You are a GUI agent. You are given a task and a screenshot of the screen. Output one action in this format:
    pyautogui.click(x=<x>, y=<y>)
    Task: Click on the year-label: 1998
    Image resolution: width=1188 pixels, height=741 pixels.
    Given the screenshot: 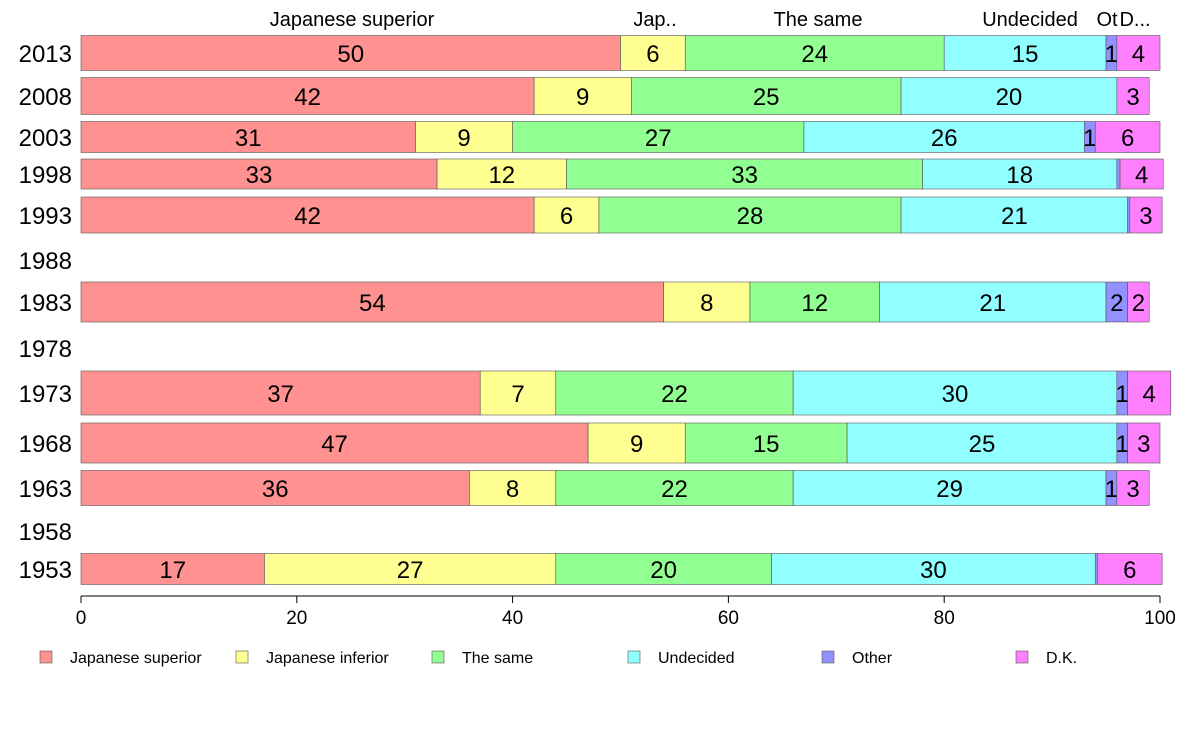 What is the action you would take?
    pyautogui.click(x=45, y=175)
    